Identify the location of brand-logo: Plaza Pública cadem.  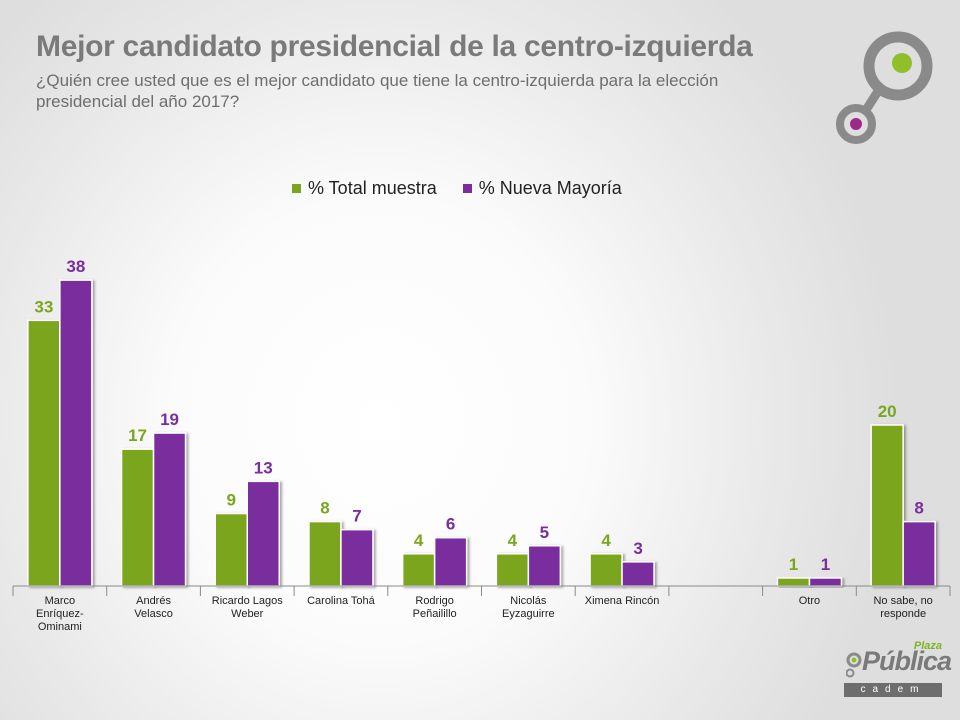
(896, 670).